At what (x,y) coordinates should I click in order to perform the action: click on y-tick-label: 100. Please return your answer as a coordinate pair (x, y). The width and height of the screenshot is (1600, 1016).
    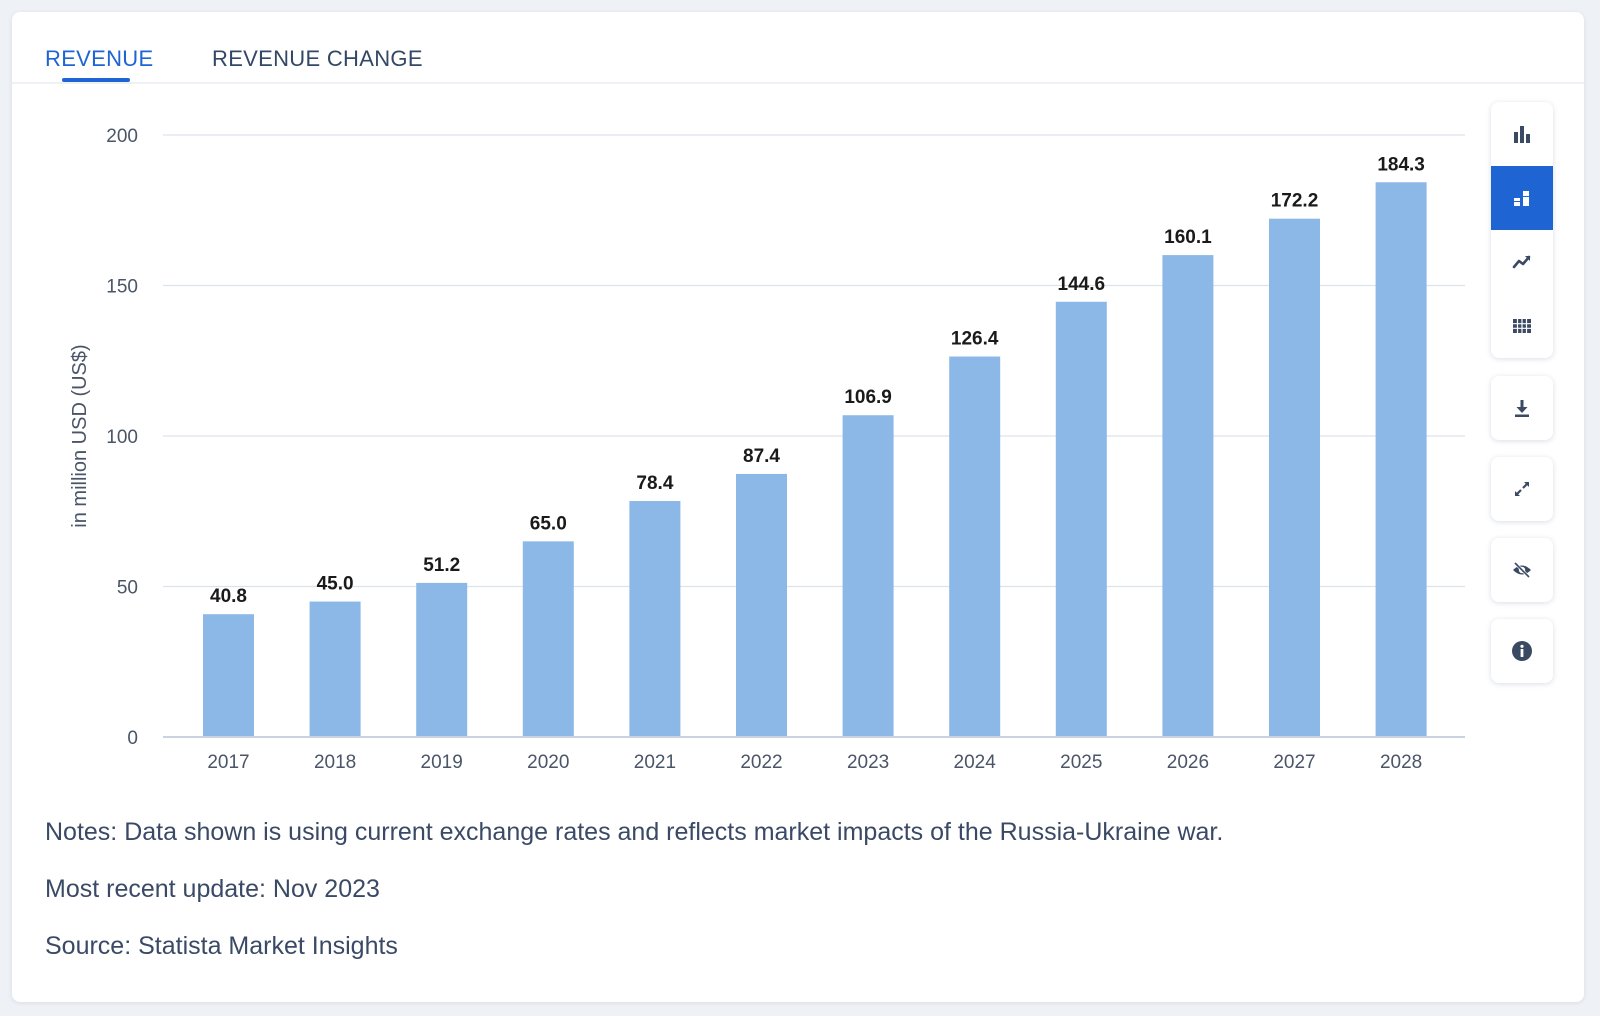
    Looking at the image, I should click on (122, 437).